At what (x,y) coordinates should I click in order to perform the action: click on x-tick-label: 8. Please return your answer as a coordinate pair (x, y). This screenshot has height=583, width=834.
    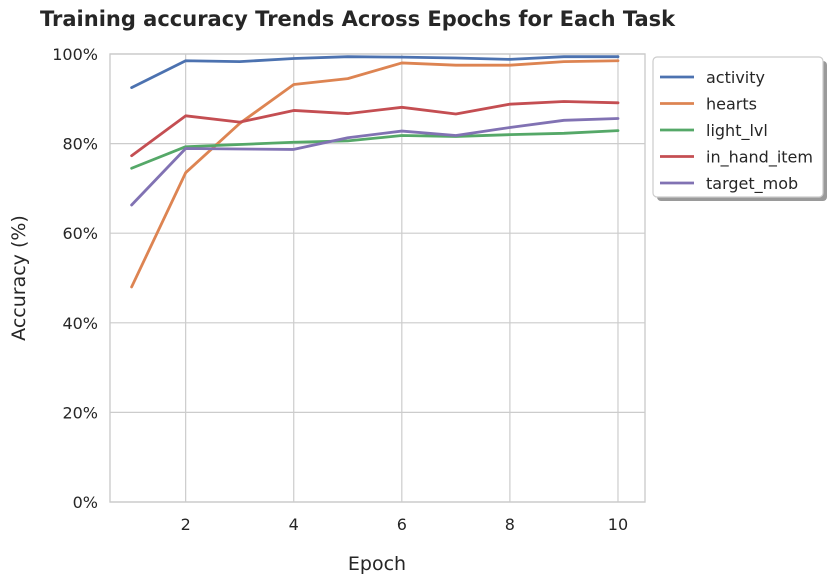
    Looking at the image, I should click on (510, 524).